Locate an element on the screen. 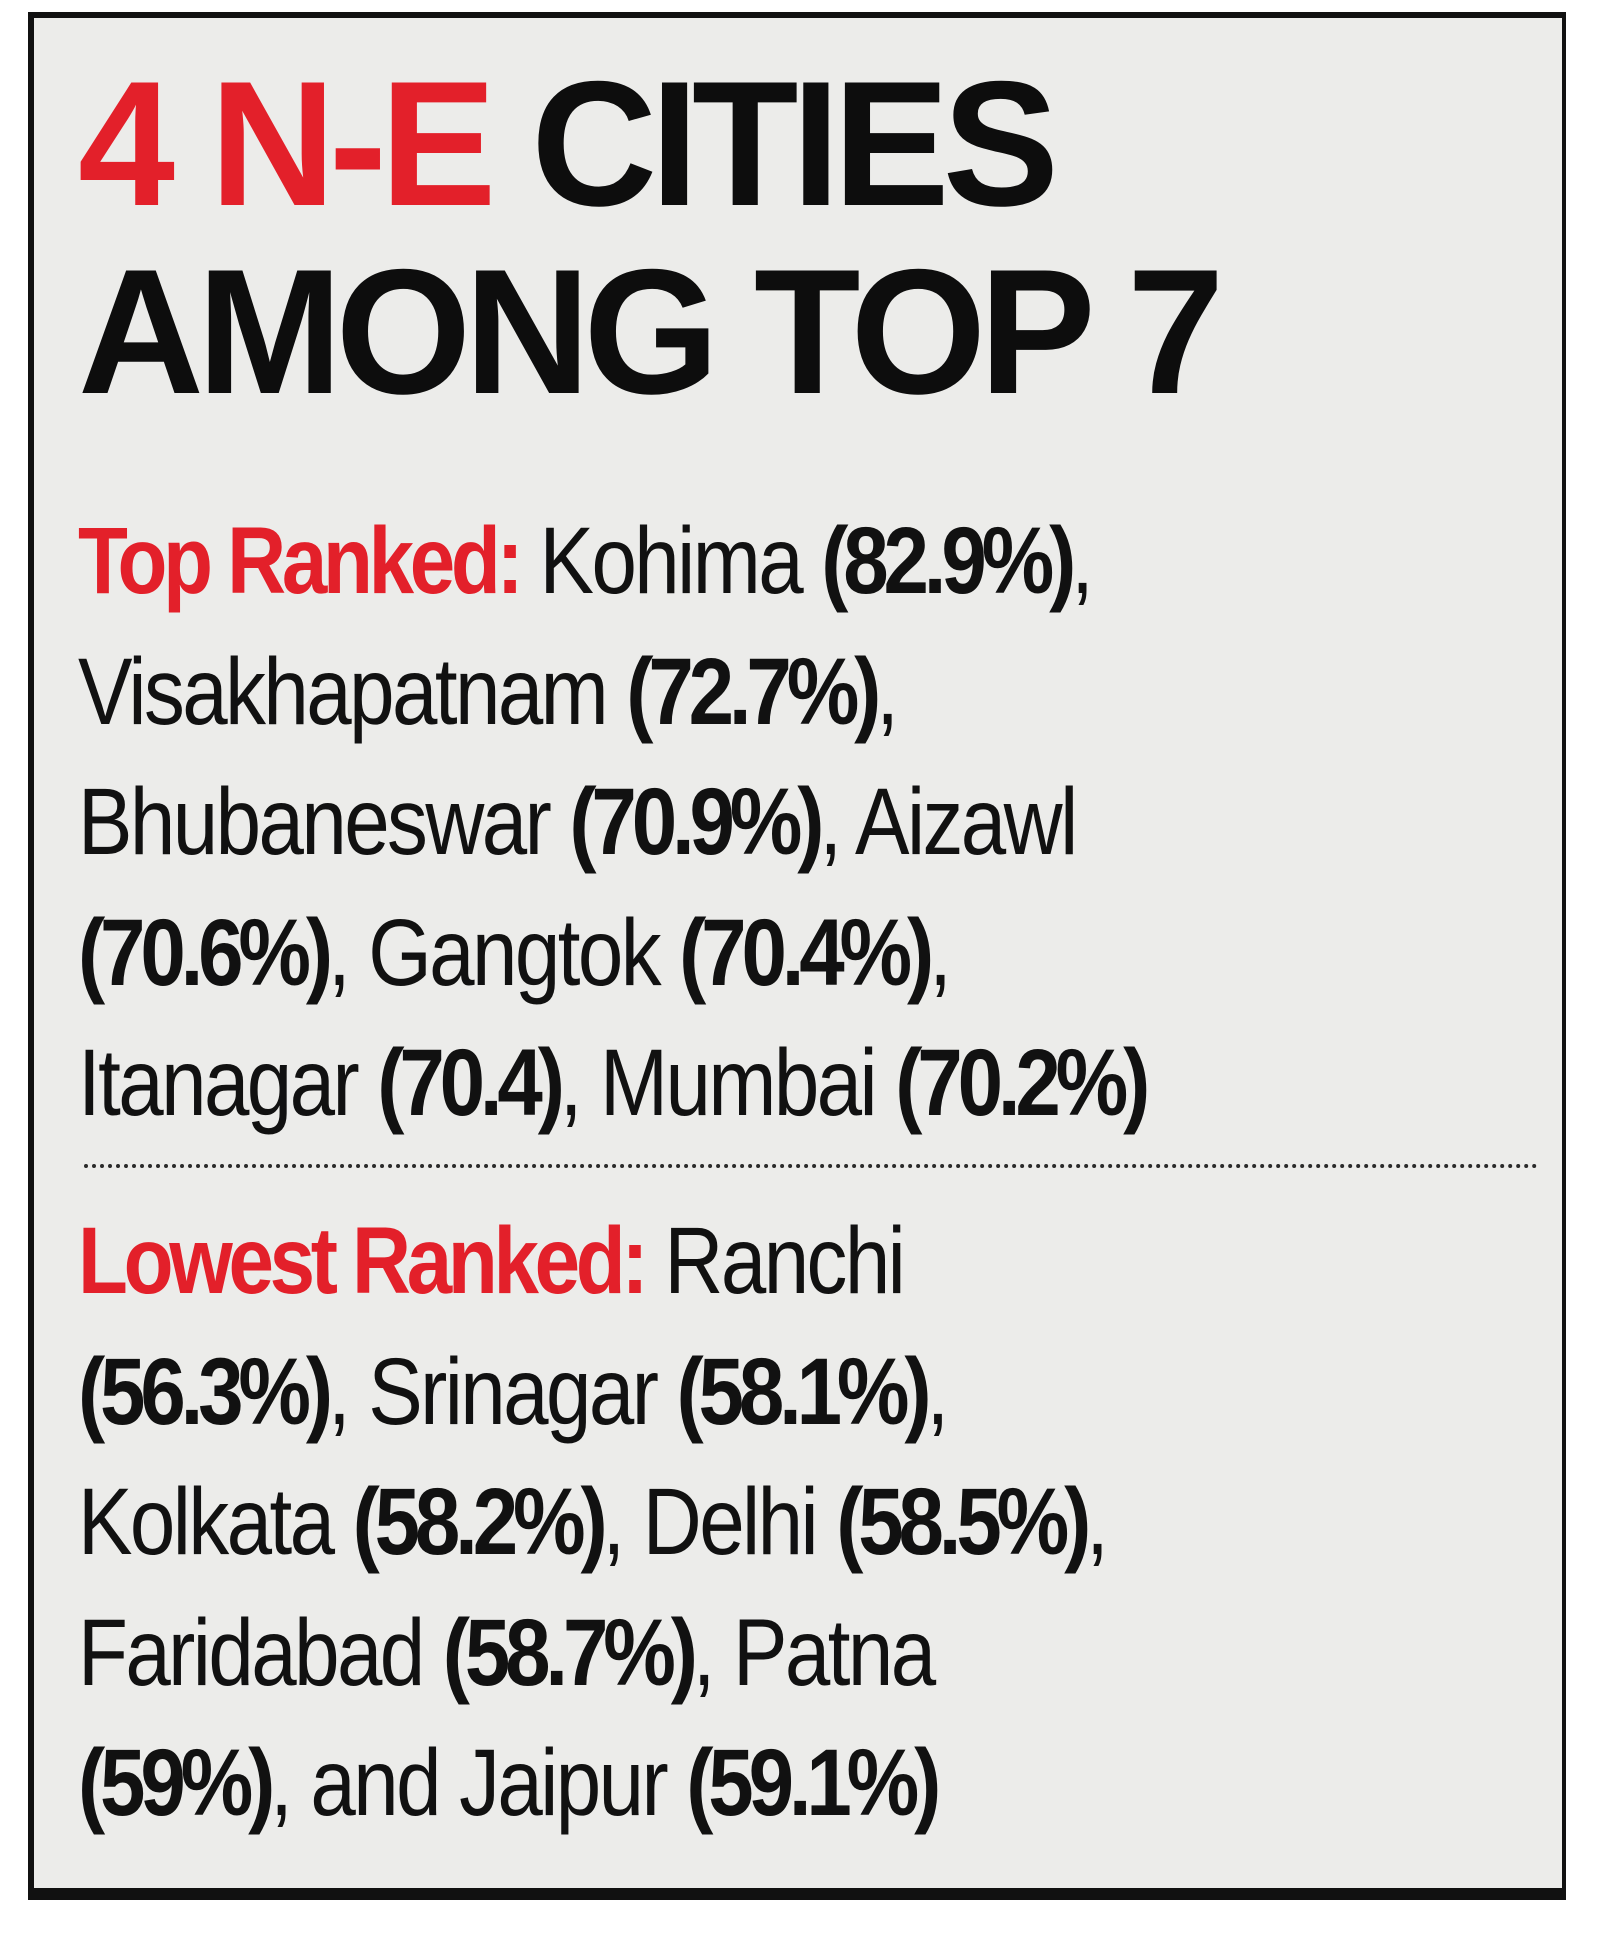 The width and height of the screenshot is (1600, 1960). city-name: Kohima is located at coordinates (671, 561).